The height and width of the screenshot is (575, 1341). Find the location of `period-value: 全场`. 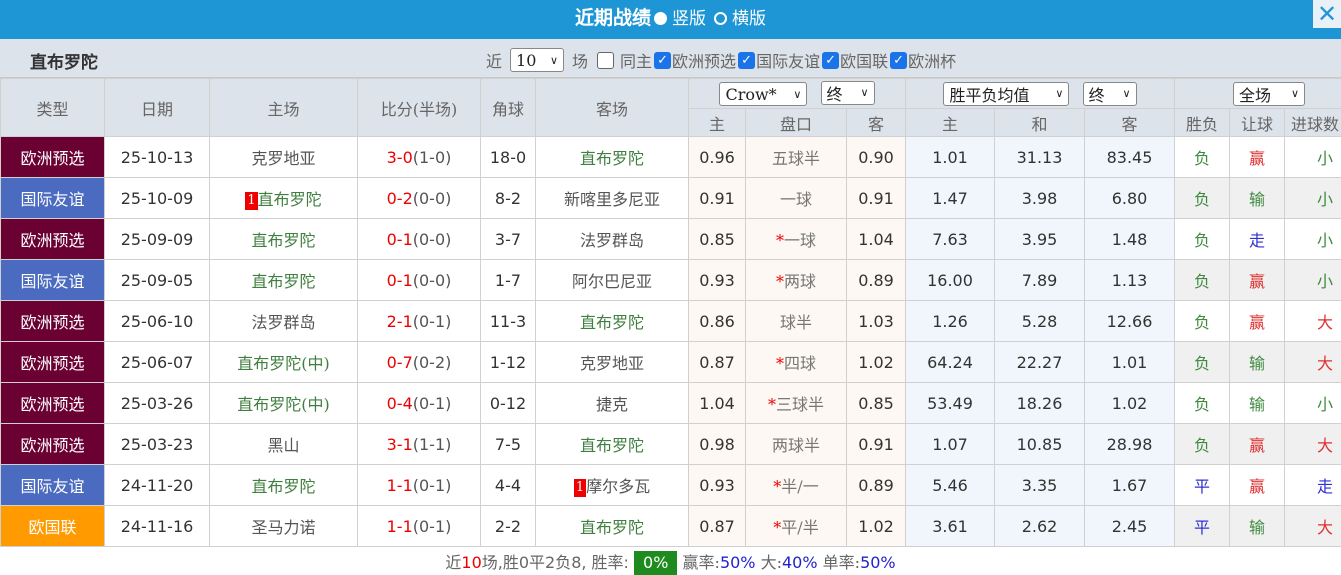

period-value: 全场 is located at coordinates (1255, 95).